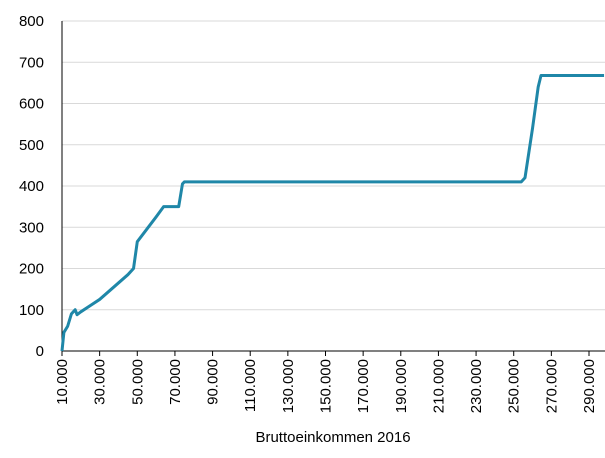  Describe the element at coordinates (40, 351) in the screenshot. I see `y-tick-label: 0` at that location.